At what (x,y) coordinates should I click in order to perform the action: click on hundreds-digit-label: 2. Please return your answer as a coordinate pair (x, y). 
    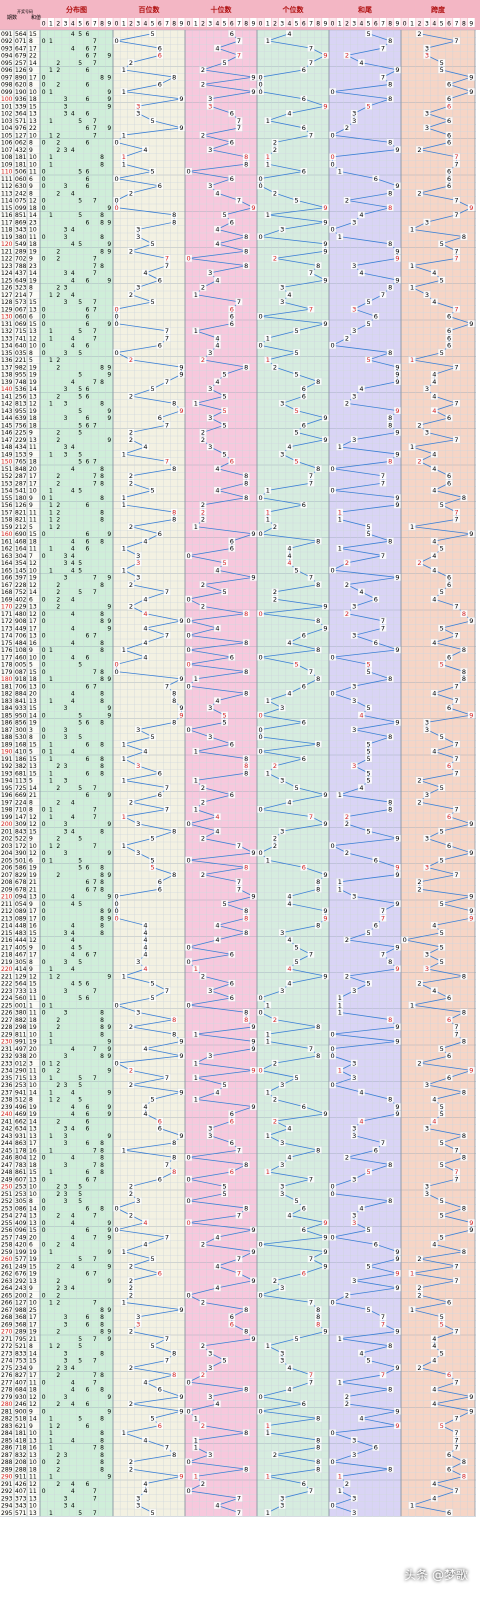
    Looking at the image, I should click on (131, 24).